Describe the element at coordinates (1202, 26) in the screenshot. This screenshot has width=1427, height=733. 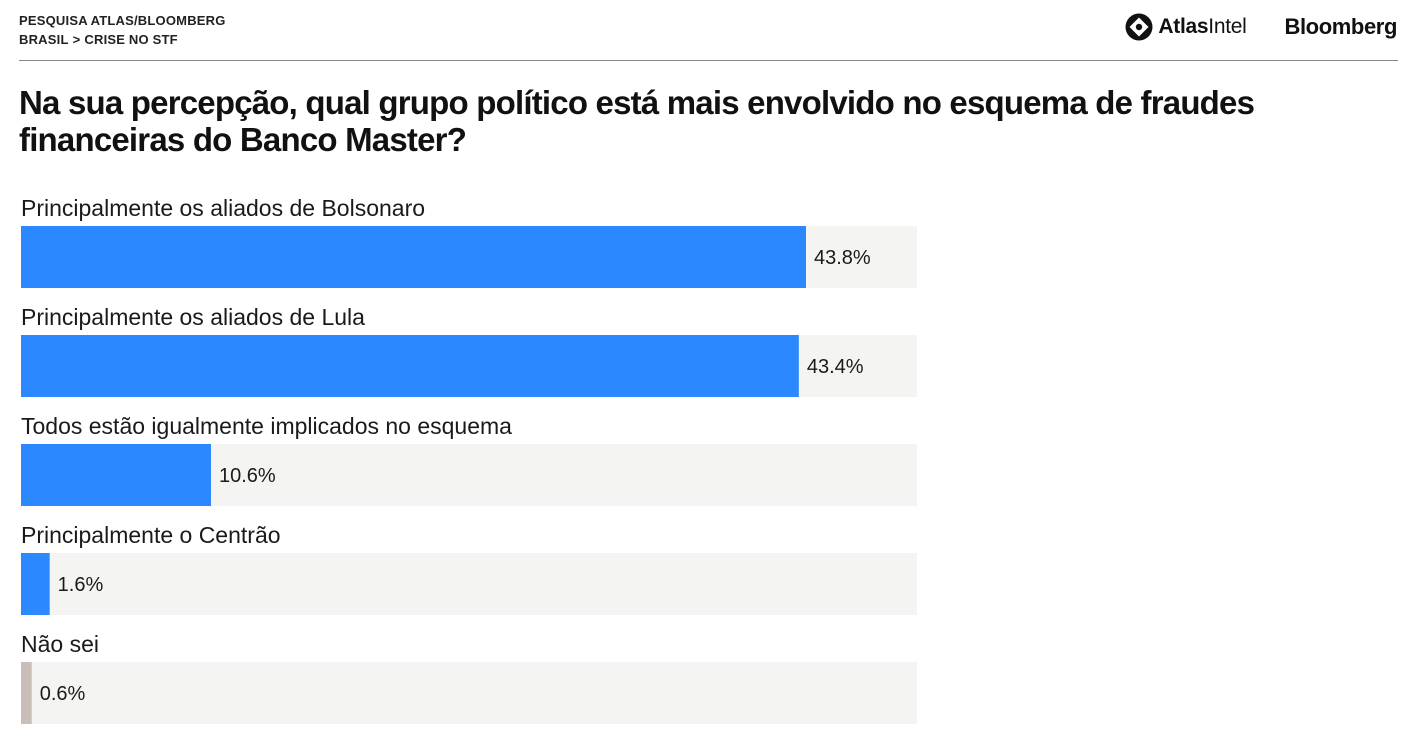
I see `atlasintel-wordmark: AtlasIntel` at that location.